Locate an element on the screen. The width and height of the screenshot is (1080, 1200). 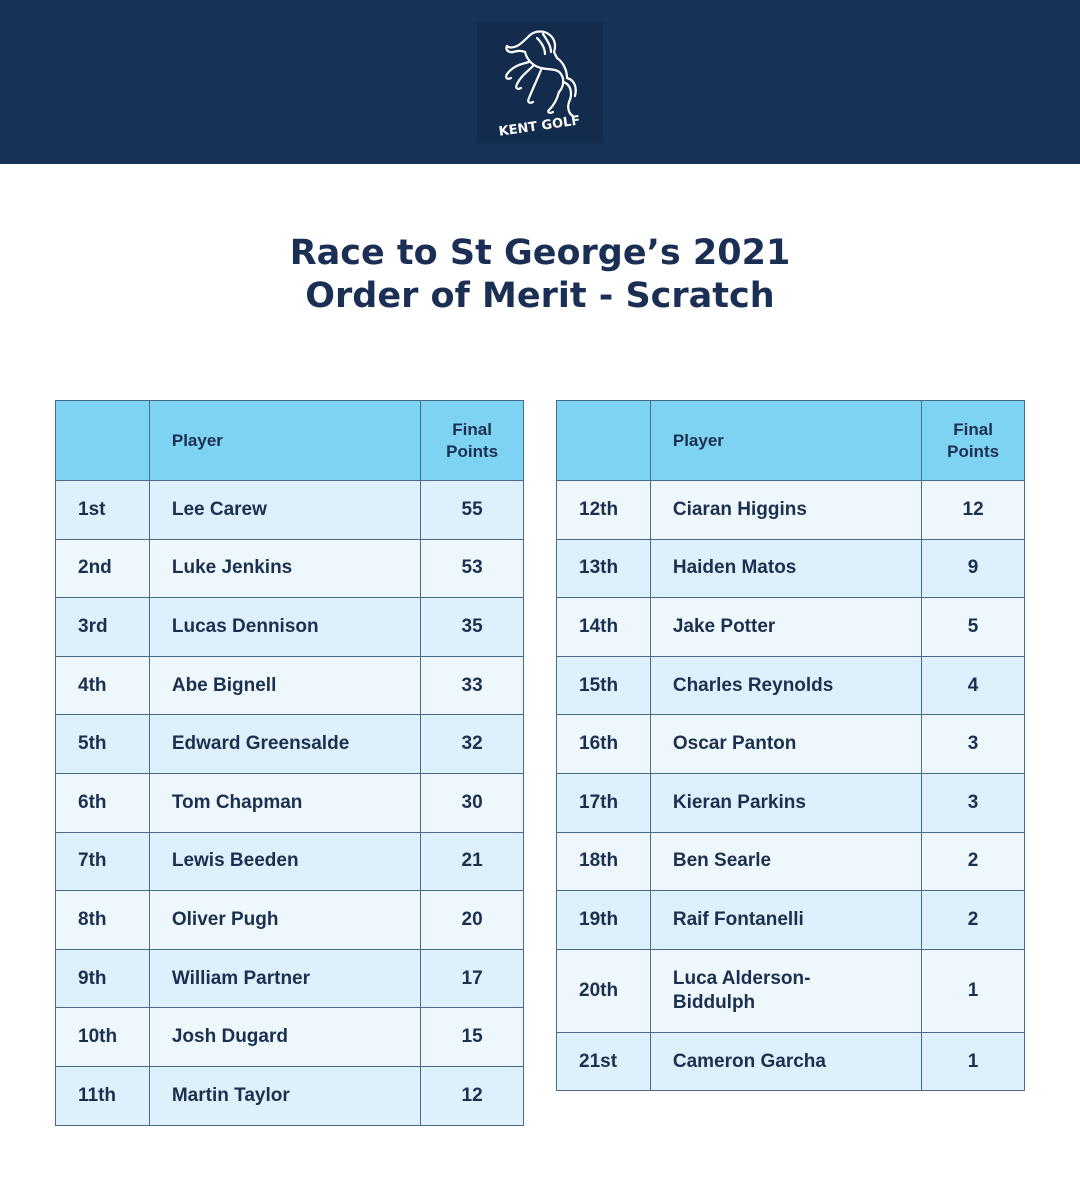
rearing-horse-icon: KENT GOLF is located at coordinates (539, 85).